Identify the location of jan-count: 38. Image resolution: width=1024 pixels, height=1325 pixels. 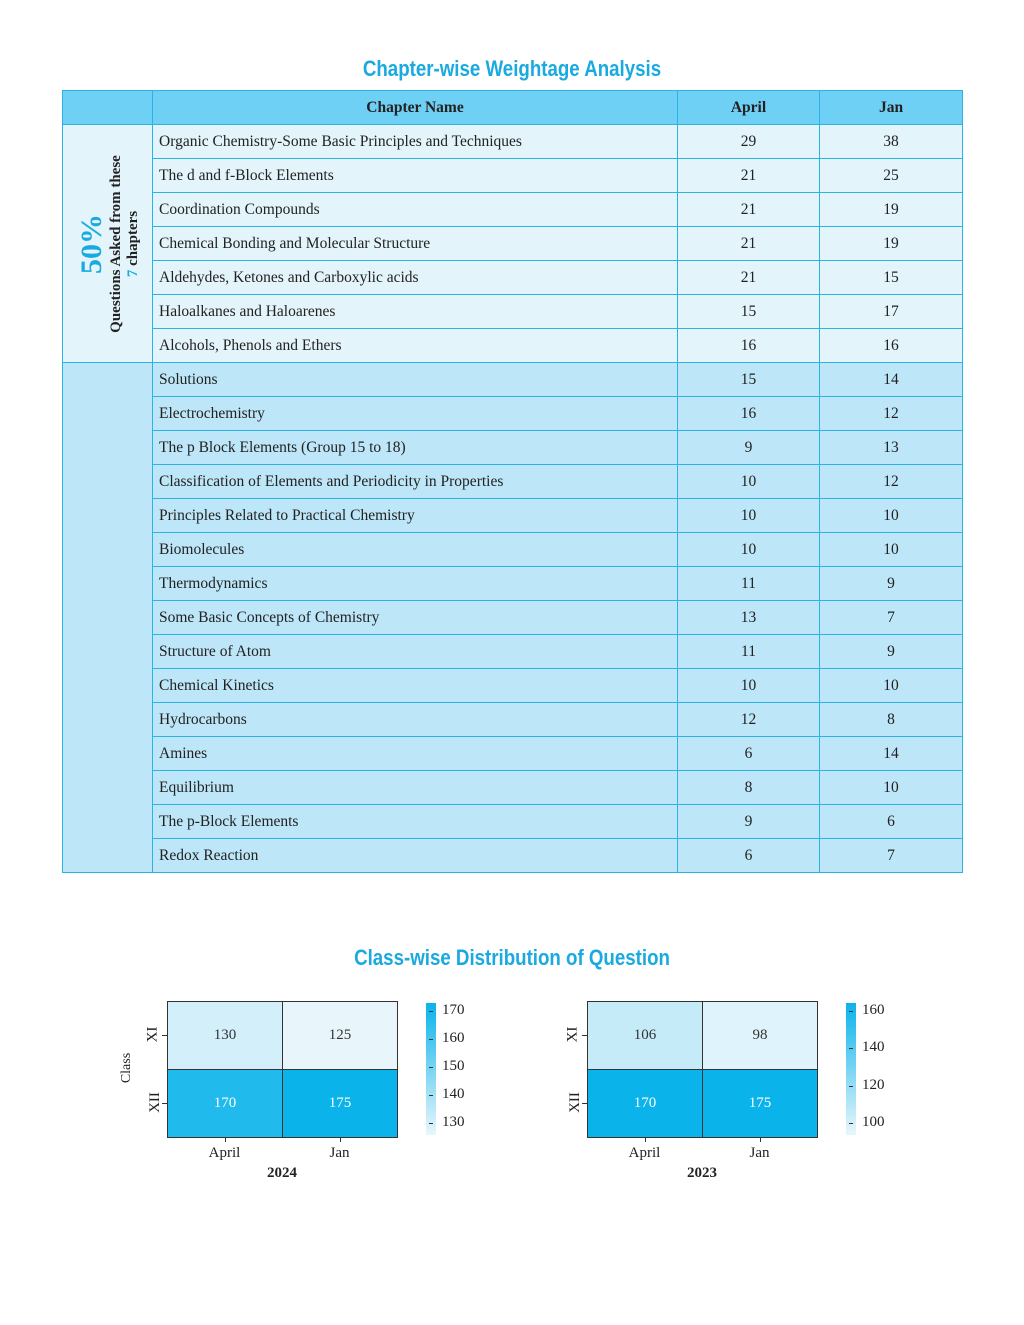
(891, 141).